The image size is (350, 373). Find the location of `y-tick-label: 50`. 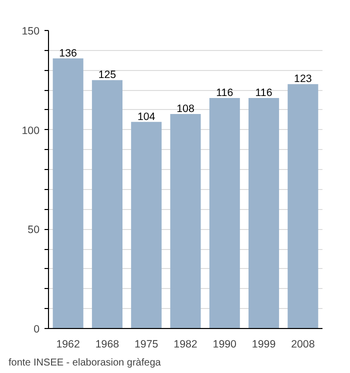

y-tick-label: 50 is located at coordinates (34, 230).